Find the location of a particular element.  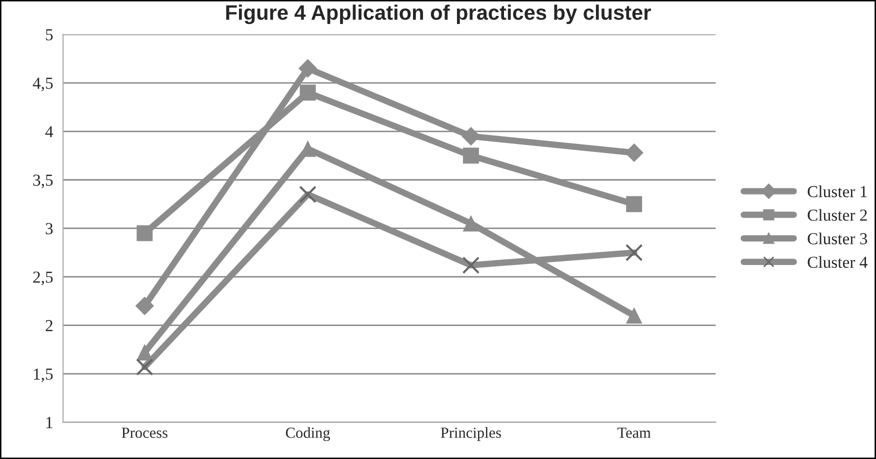

y-tick-label: 1,5 is located at coordinates (43, 375).